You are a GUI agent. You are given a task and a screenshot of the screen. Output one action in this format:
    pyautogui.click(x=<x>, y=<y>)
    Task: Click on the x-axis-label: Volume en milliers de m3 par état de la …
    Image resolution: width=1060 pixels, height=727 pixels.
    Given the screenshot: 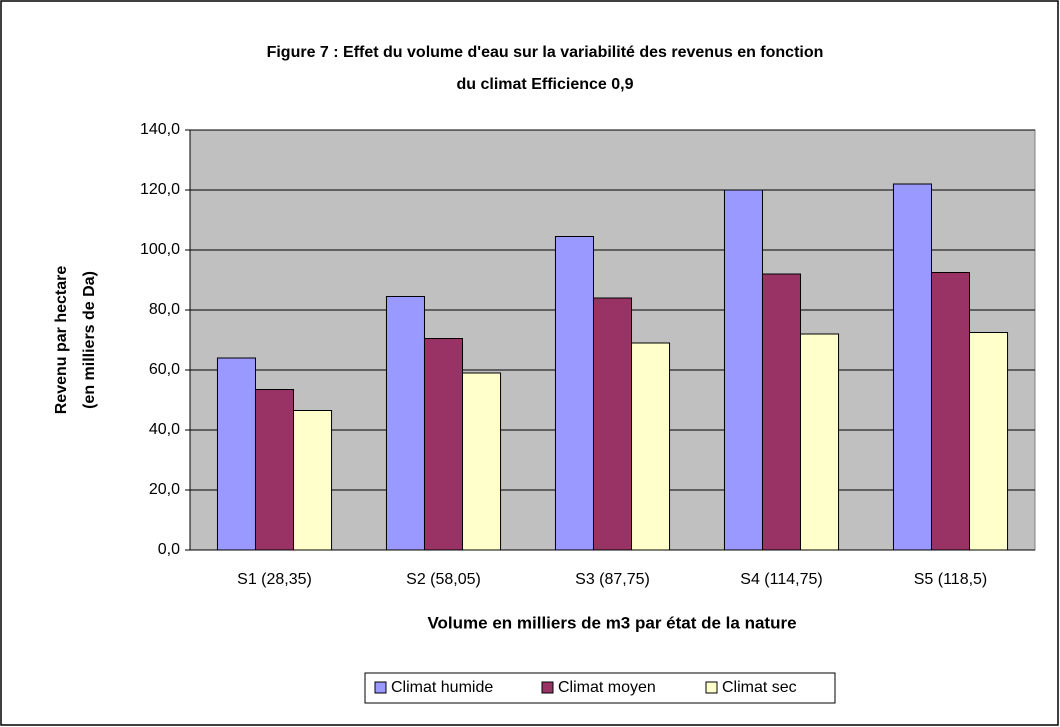 What is the action you would take?
    pyautogui.click(x=611, y=622)
    